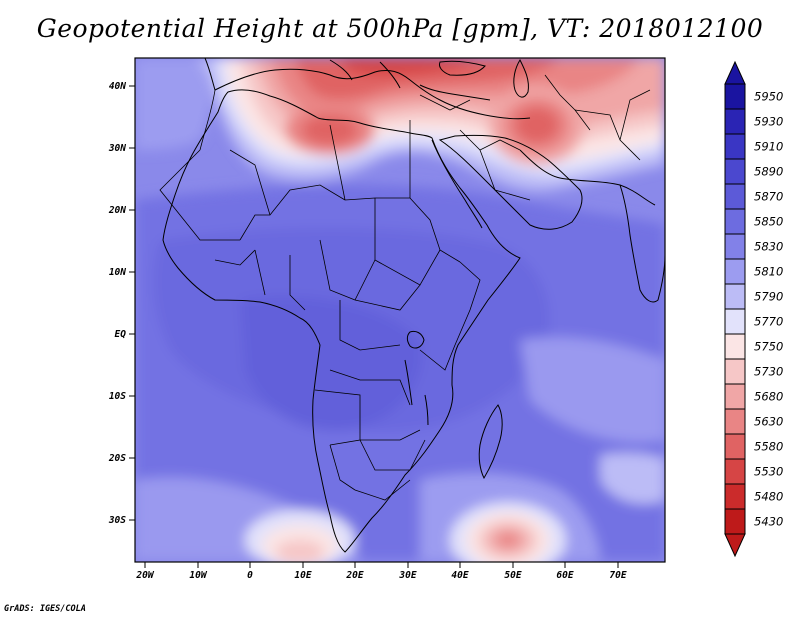 The width and height of the screenshot is (800, 618). What do you see at coordinates (117, 396) in the screenshot?
I see `lat-label-10s: 10S` at bounding box center [117, 396].